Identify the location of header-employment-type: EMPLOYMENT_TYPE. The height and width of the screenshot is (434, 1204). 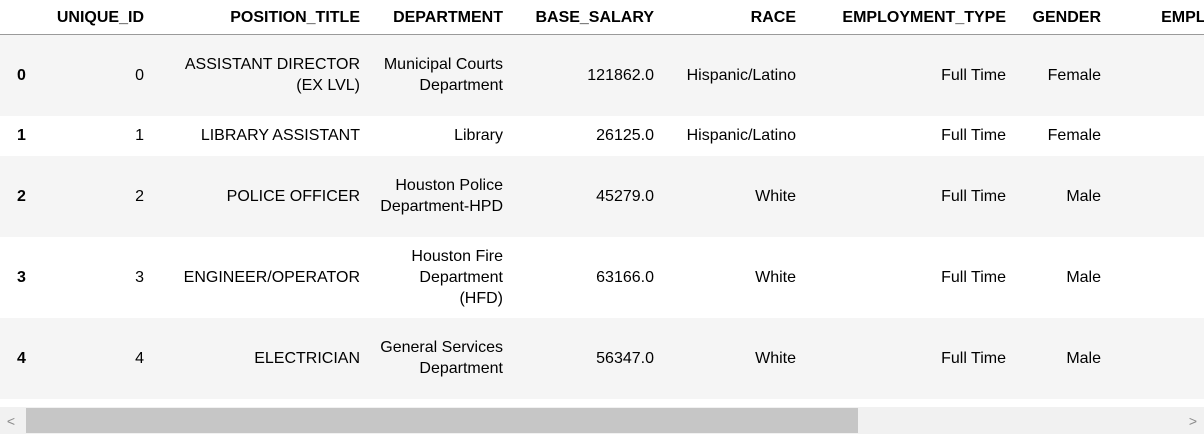
(909, 17).